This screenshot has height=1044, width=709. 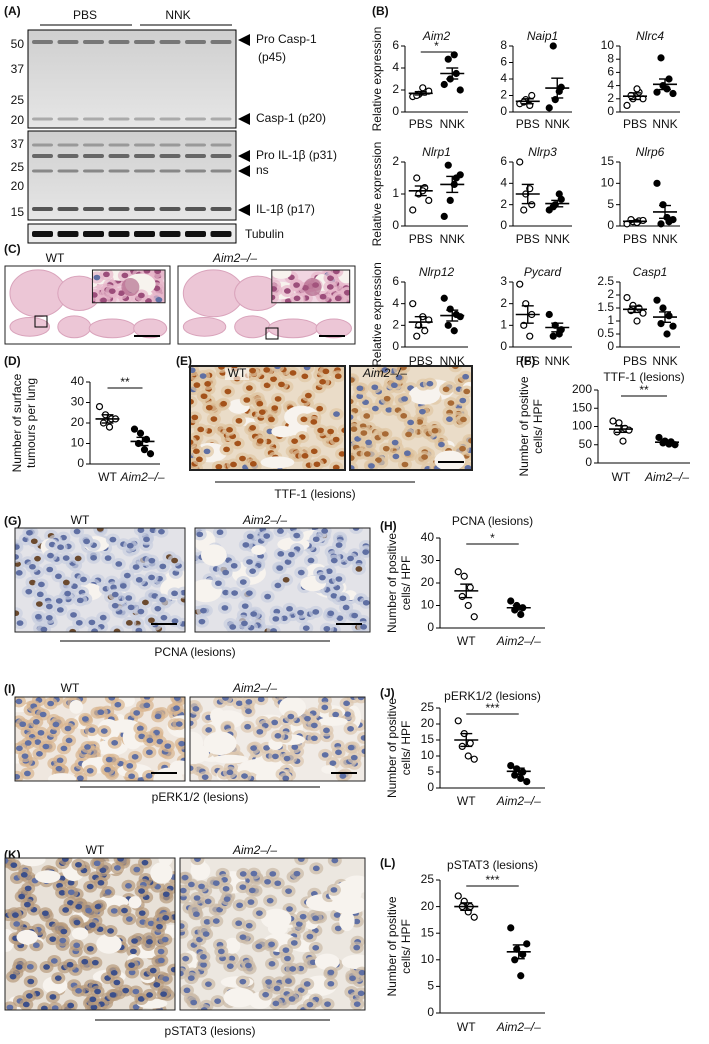 What do you see at coordinates (492, 521) in the screenshot?
I see `chart-title: PCNA (lesions)` at bounding box center [492, 521].